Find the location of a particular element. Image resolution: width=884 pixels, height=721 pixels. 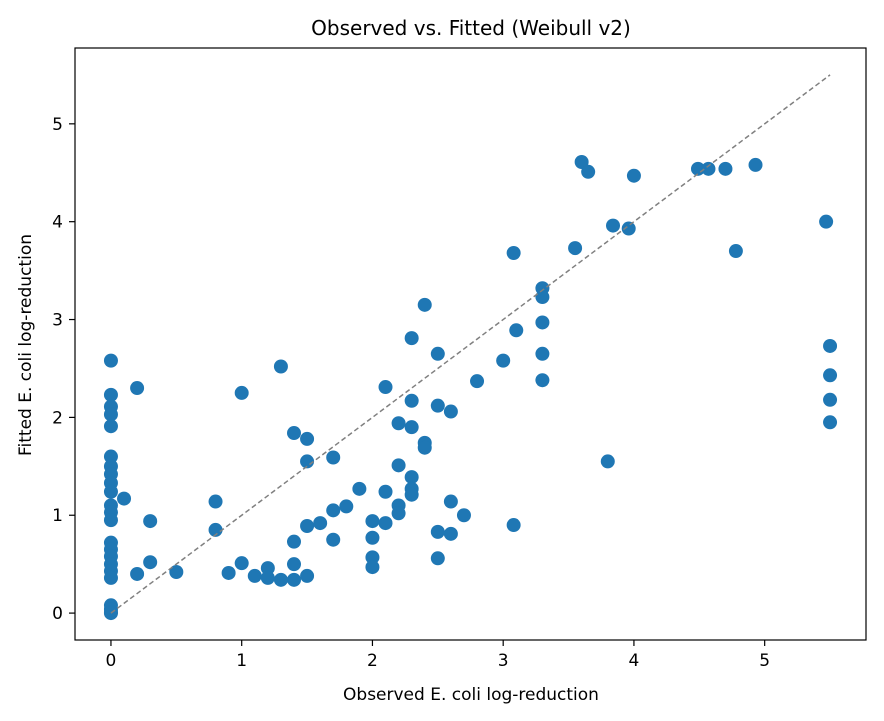

chart-title: Observed vs. Fitted (Weibull v2) is located at coordinates (471, 28).